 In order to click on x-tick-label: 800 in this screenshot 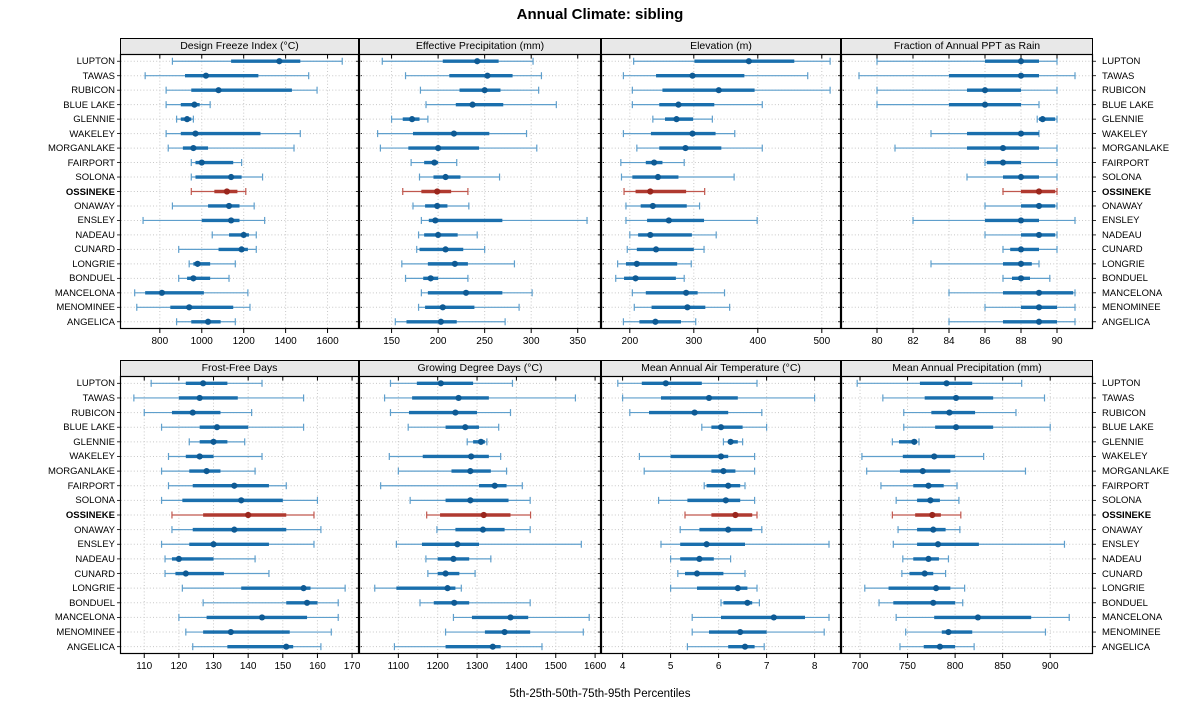, I will do `click(159, 341)`.